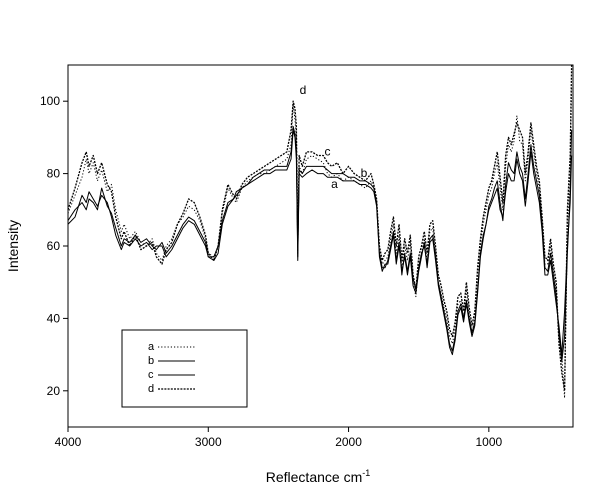  Describe the element at coordinates (184, 368) in the screenshot. I see `legend-box` at that location.